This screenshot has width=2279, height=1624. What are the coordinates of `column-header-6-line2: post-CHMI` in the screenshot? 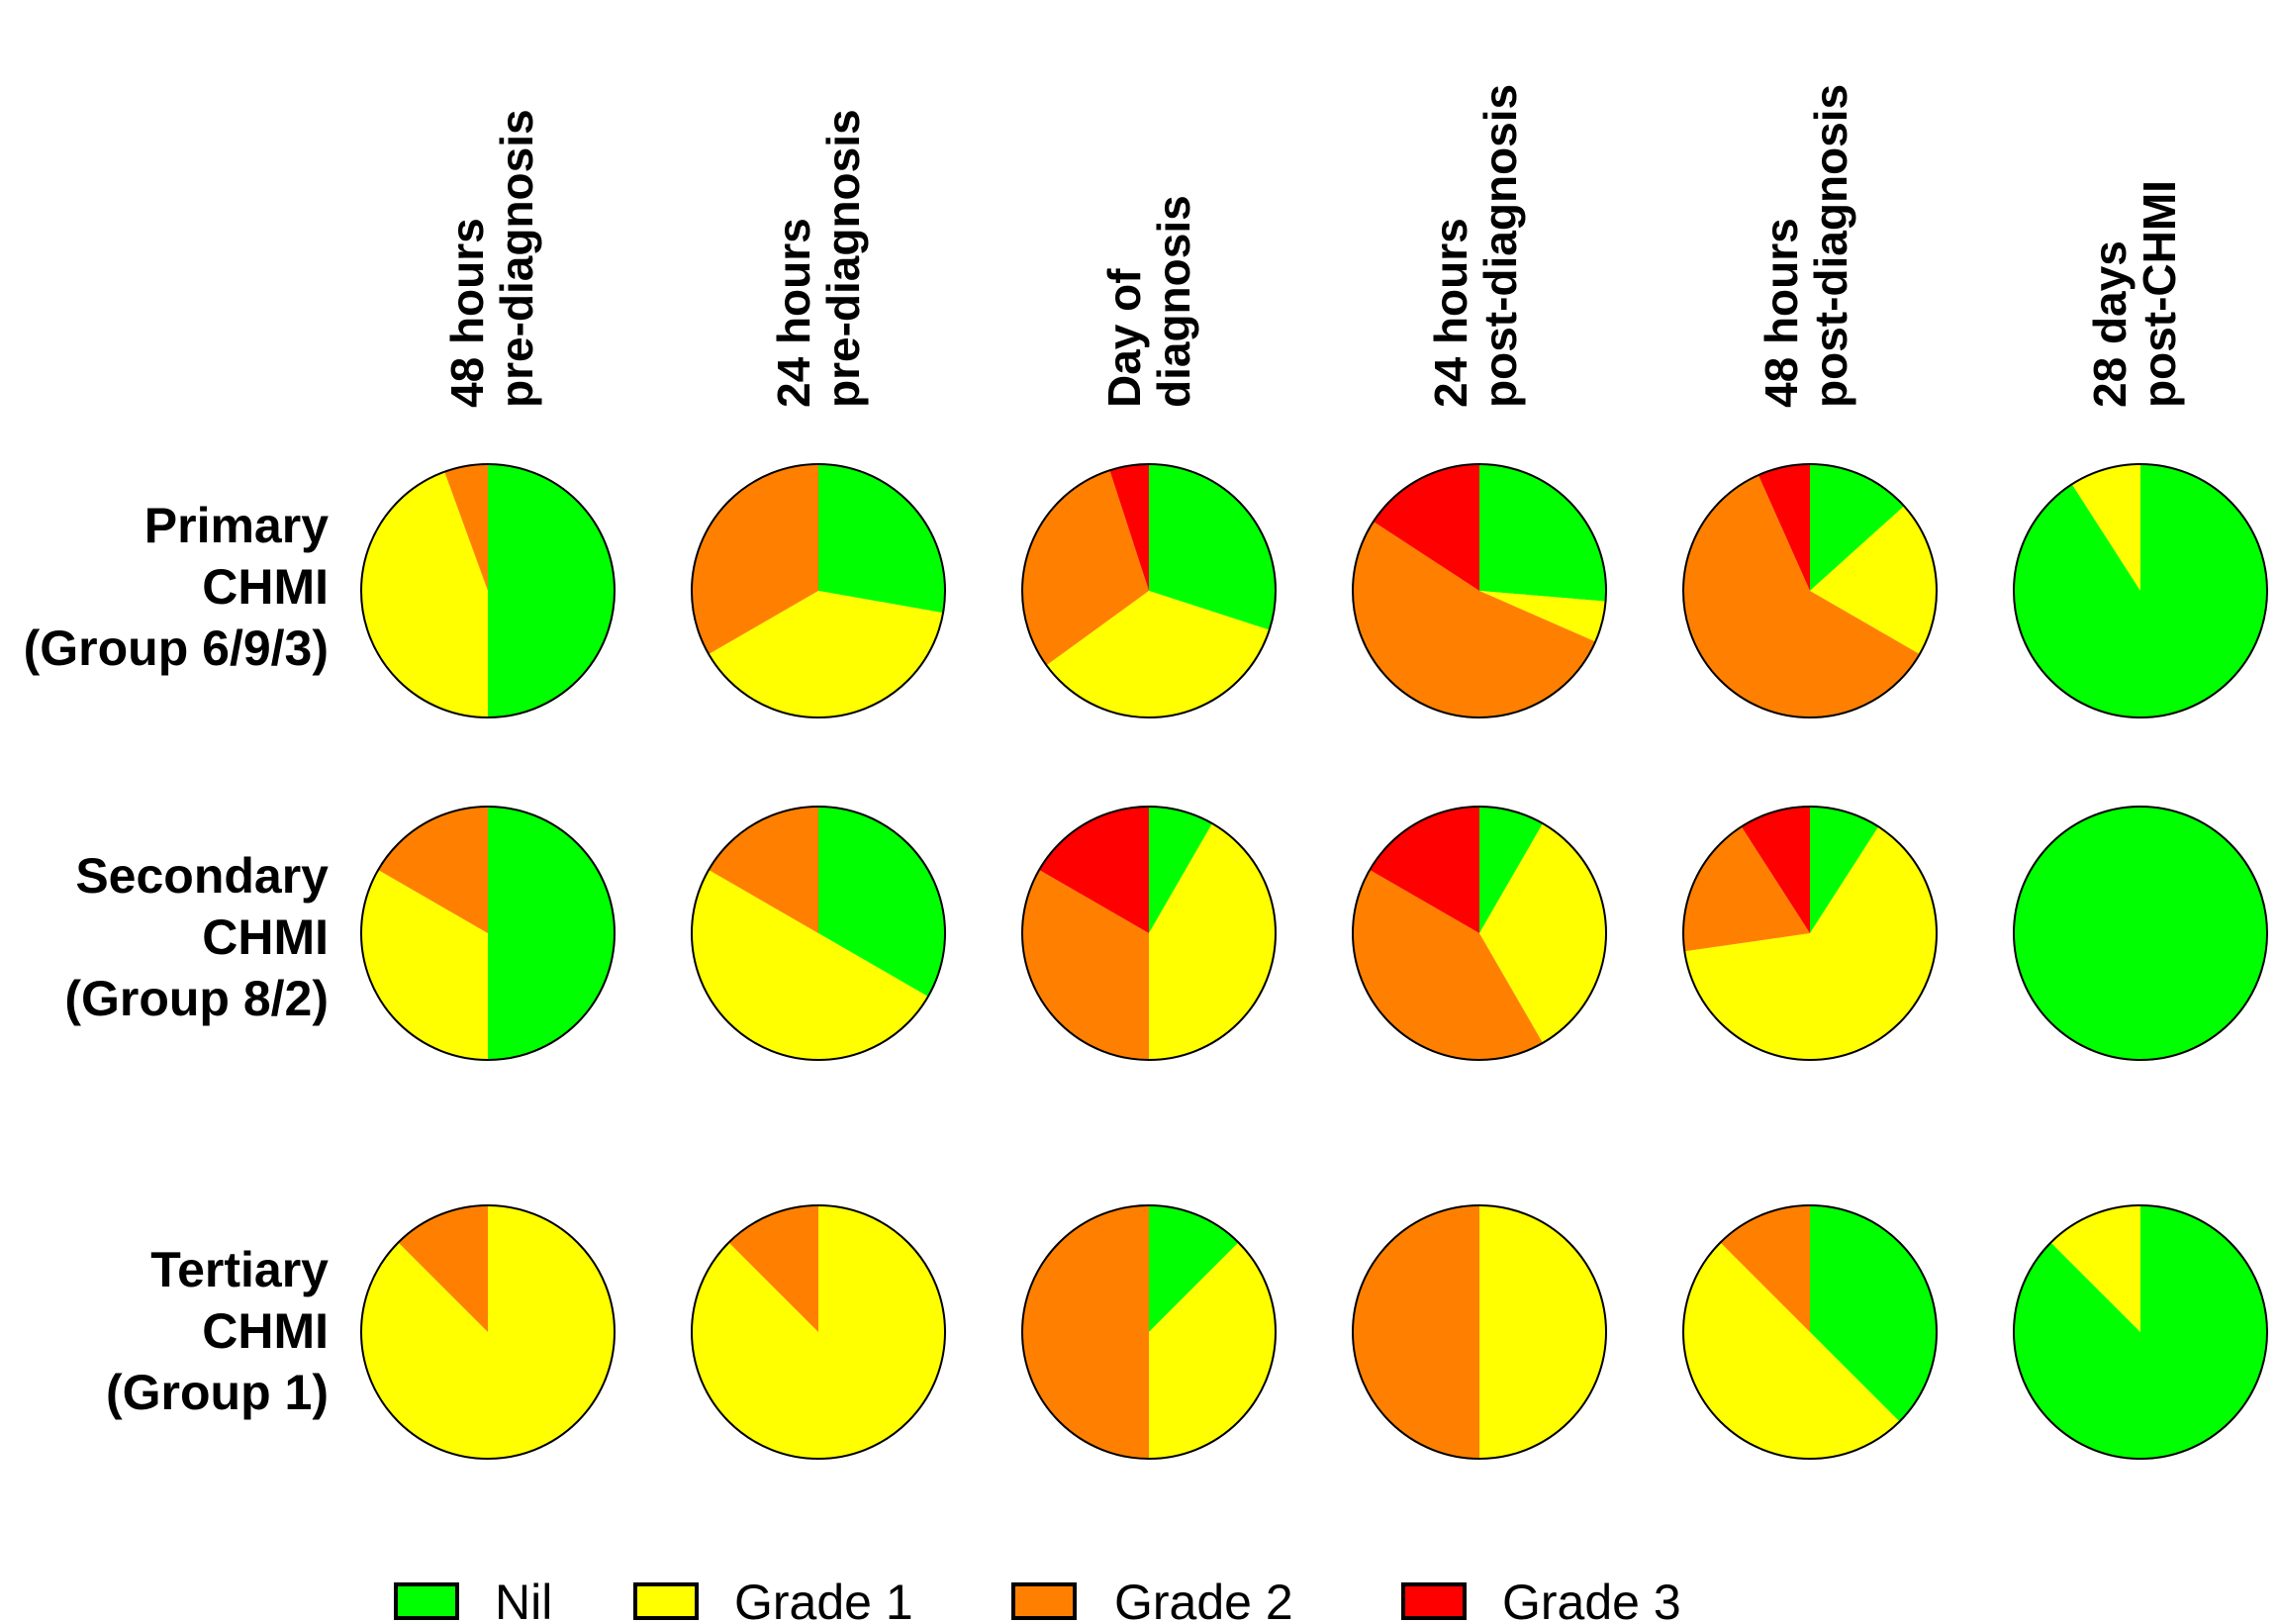 It's located at (2159, 294).